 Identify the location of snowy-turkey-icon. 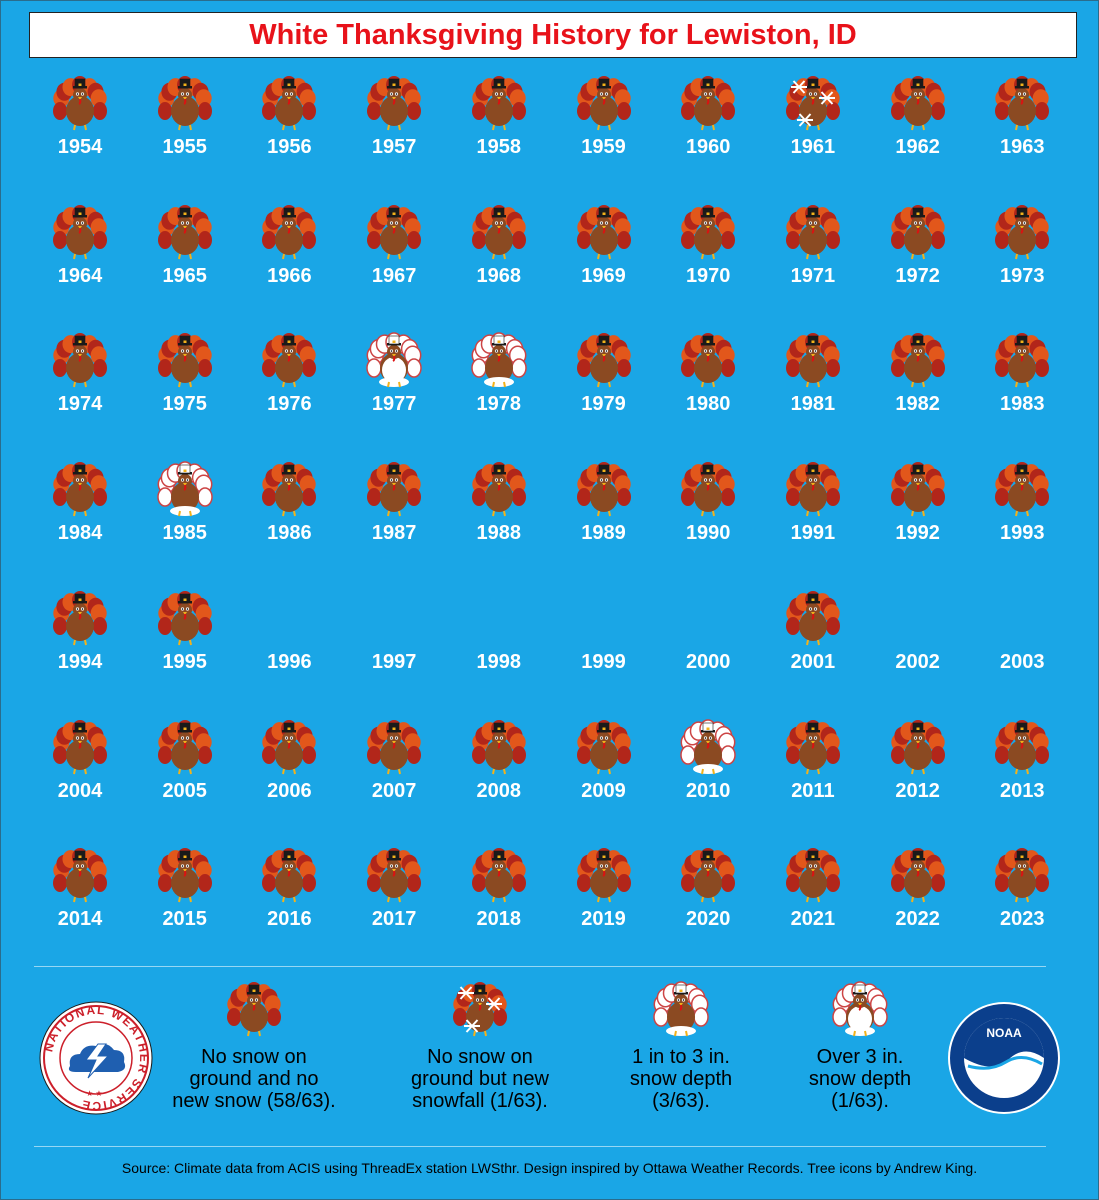
(708, 746).